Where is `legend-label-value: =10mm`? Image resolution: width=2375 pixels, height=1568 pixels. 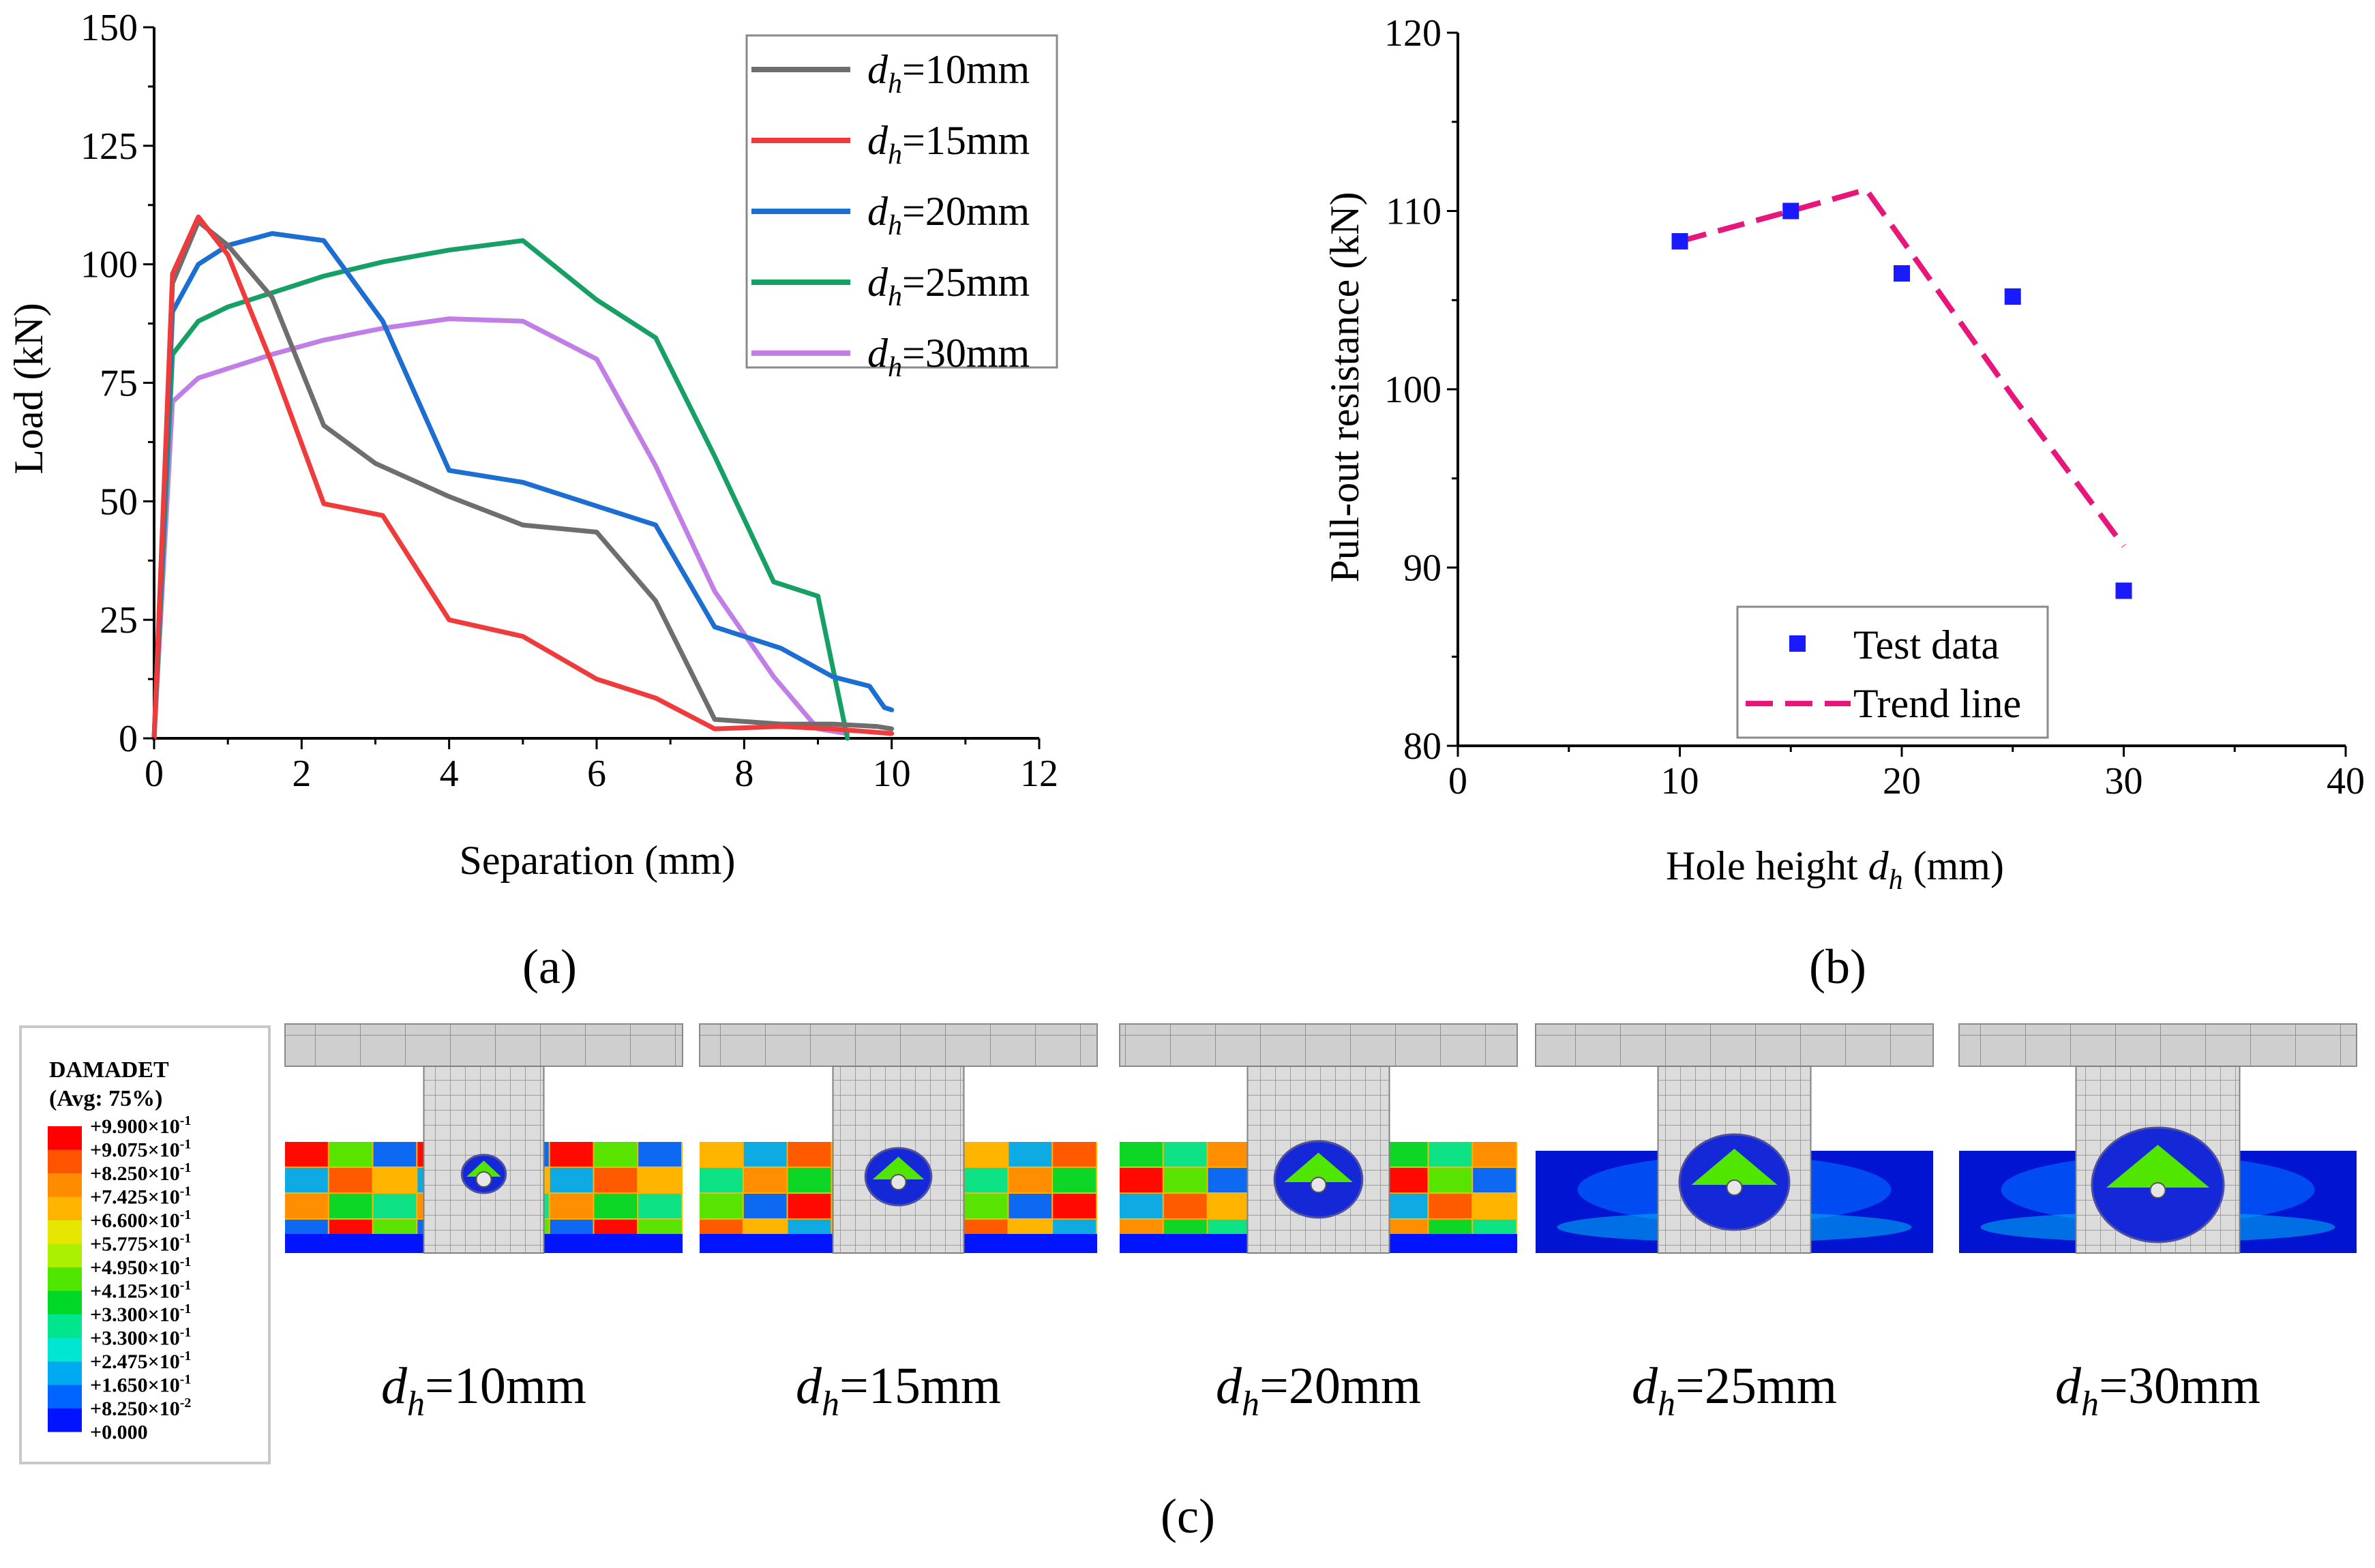 legend-label-value: =10mm is located at coordinates (966, 69).